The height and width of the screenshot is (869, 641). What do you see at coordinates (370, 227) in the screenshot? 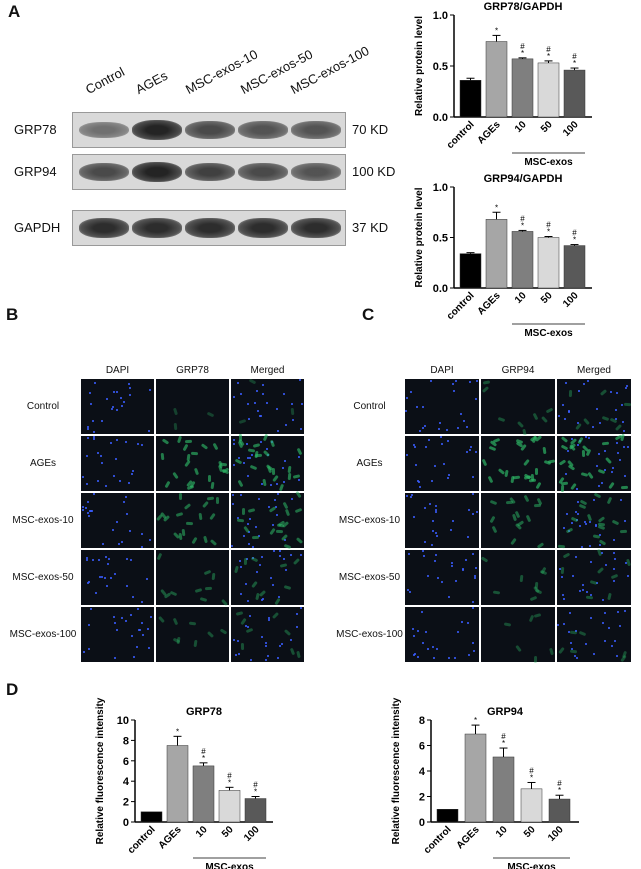
I see `molecular-weight-label: 37 KD` at bounding box center [370, 227].